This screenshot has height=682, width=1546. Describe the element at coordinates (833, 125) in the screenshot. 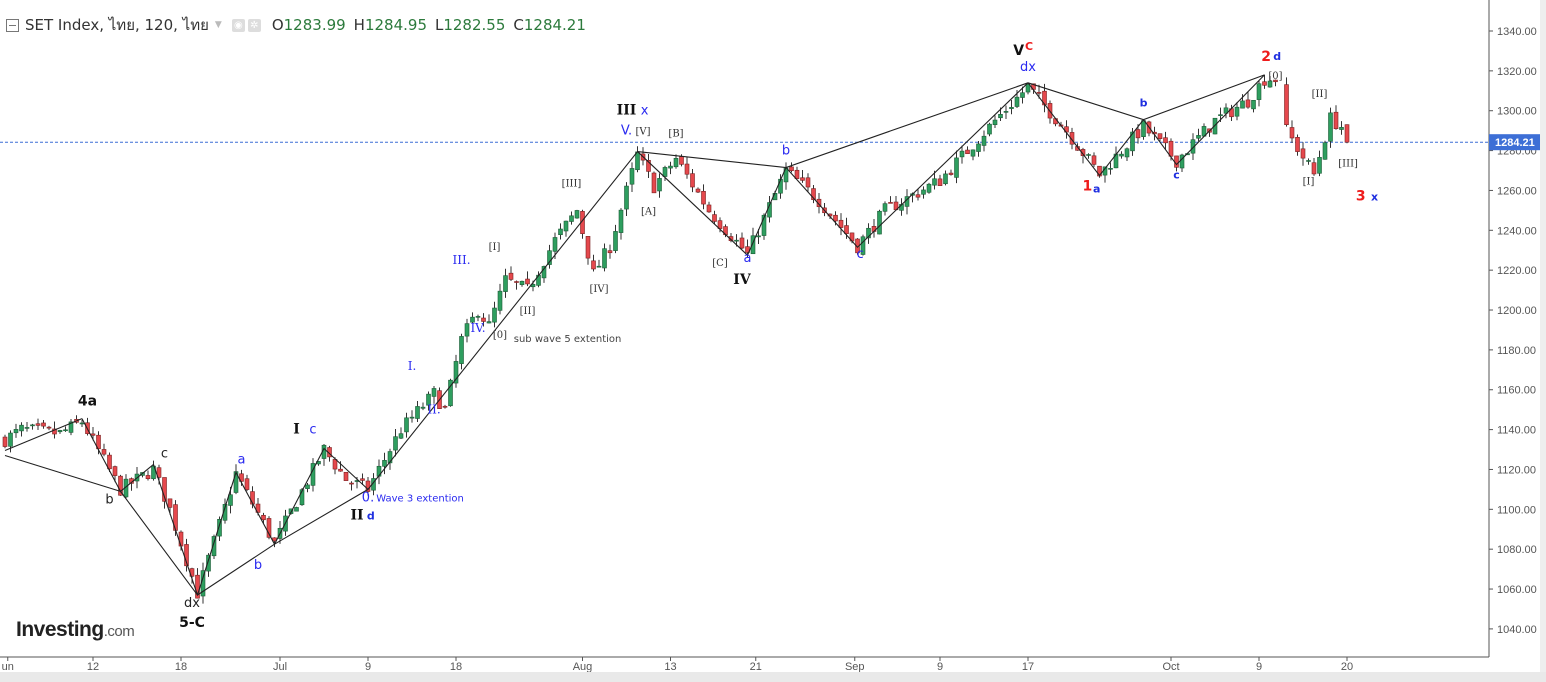

I see `elliott-wave-line` at that location.